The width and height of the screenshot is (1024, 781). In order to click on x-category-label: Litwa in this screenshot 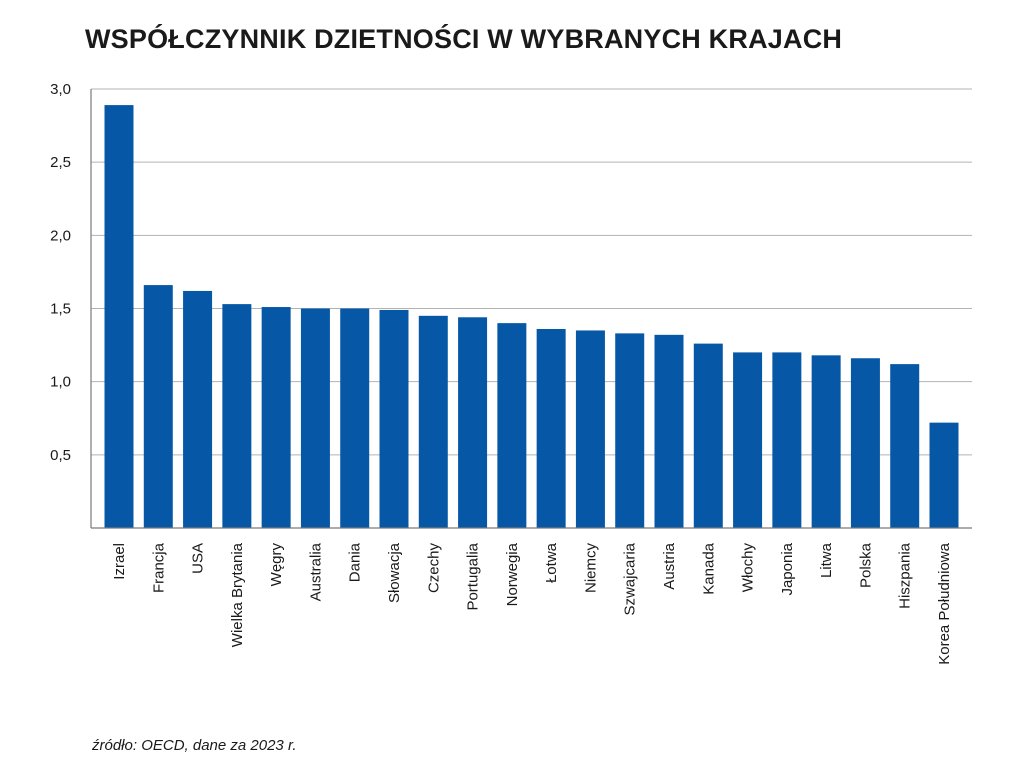, I will do `click(826, 560)`.